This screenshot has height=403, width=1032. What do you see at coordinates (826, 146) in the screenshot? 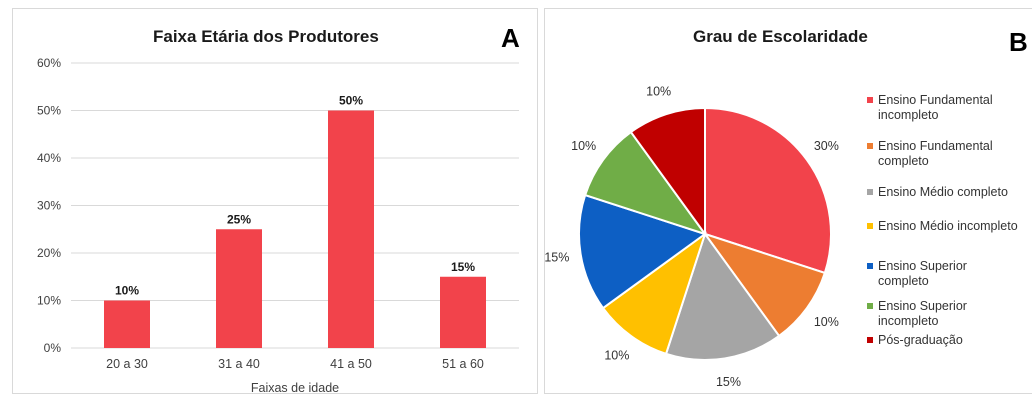
I see `pie-data-label: 30%` at bounding box center [826, 146].